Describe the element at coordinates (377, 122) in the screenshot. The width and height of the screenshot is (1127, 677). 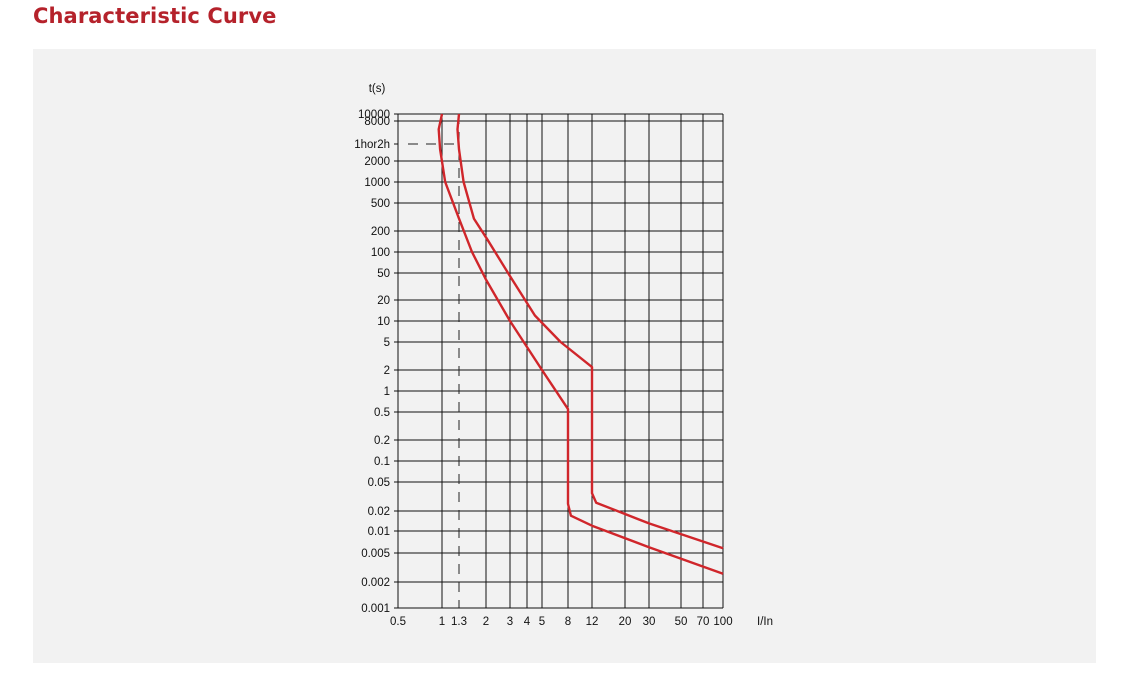
I see `y-tick-label-1: 8000` at that location.